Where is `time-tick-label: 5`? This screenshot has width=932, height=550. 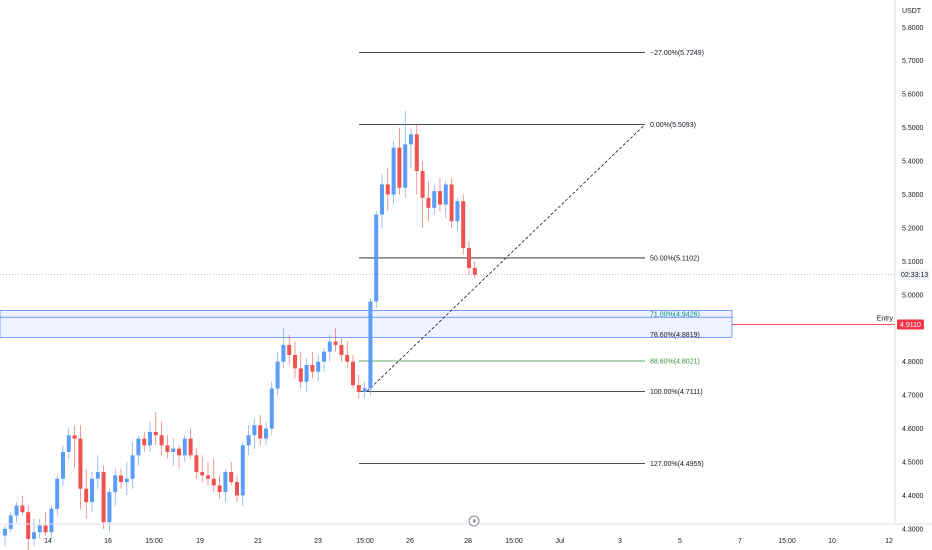
time-tick-label: 5 is located at coordinates (680, 541).